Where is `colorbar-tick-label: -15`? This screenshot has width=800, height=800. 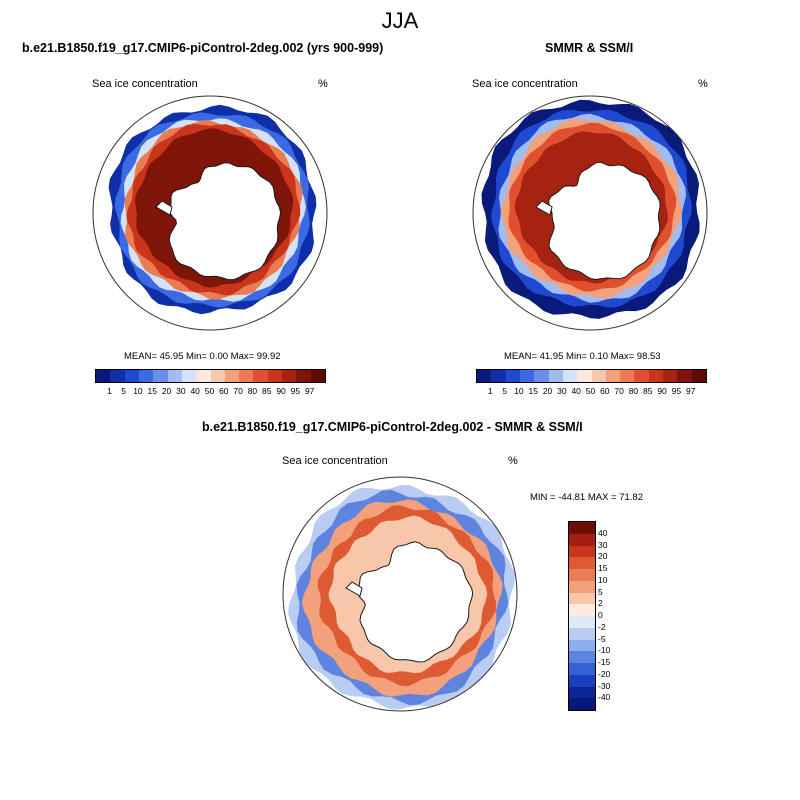 colorbar-tick-label: -15 is located at coordinates (604, 662).